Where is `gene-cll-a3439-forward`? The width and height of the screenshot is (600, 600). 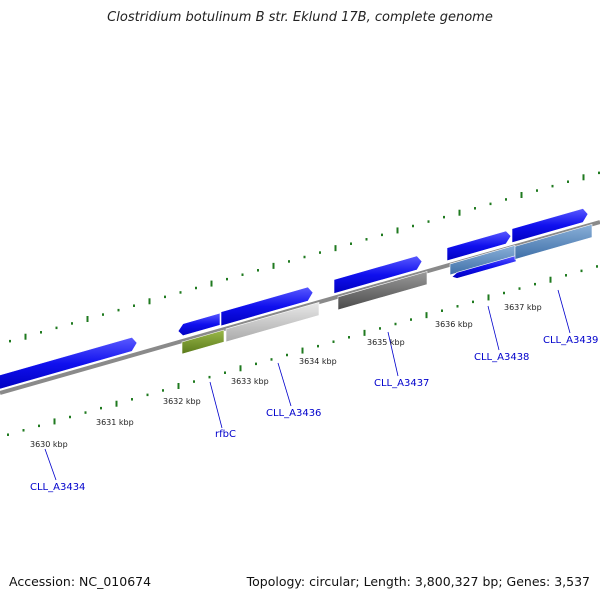 gene-cll-a3439-forward is located at coordinates (550, 226).